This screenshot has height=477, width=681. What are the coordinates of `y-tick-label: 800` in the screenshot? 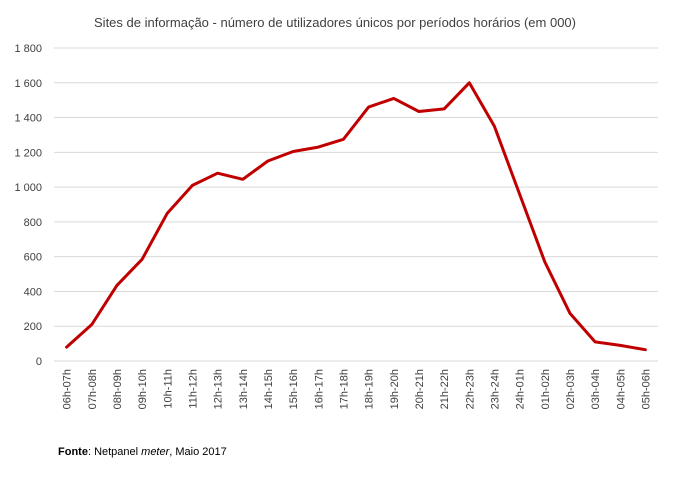 It's located at (33, 223).